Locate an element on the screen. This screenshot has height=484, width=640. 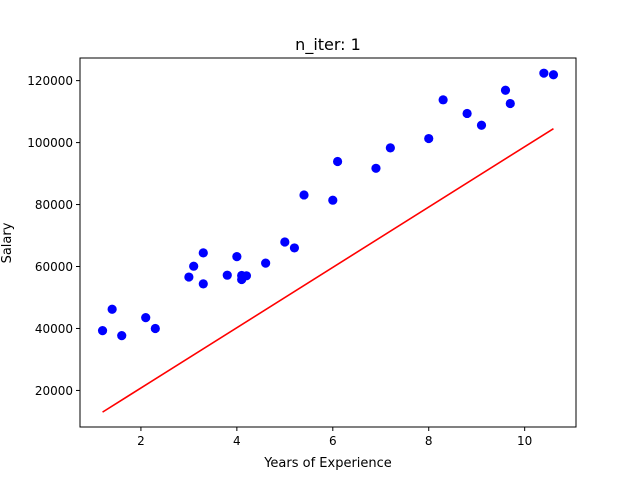
chart-title: n_iter: 1 is located at coordinates (328, 45).